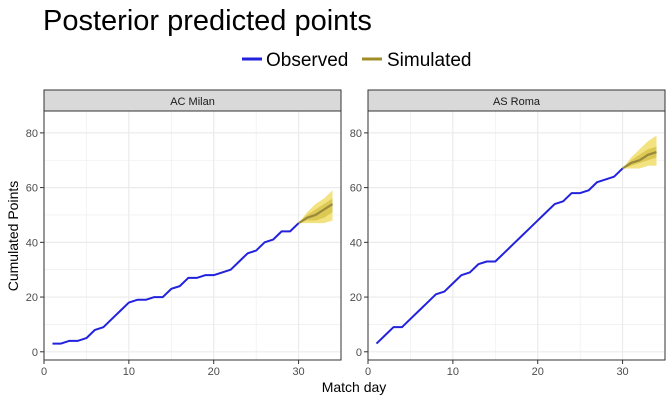 The image size is (672, 403). I want to click on facet-strip-label: AS Roma, so click(517, 102).